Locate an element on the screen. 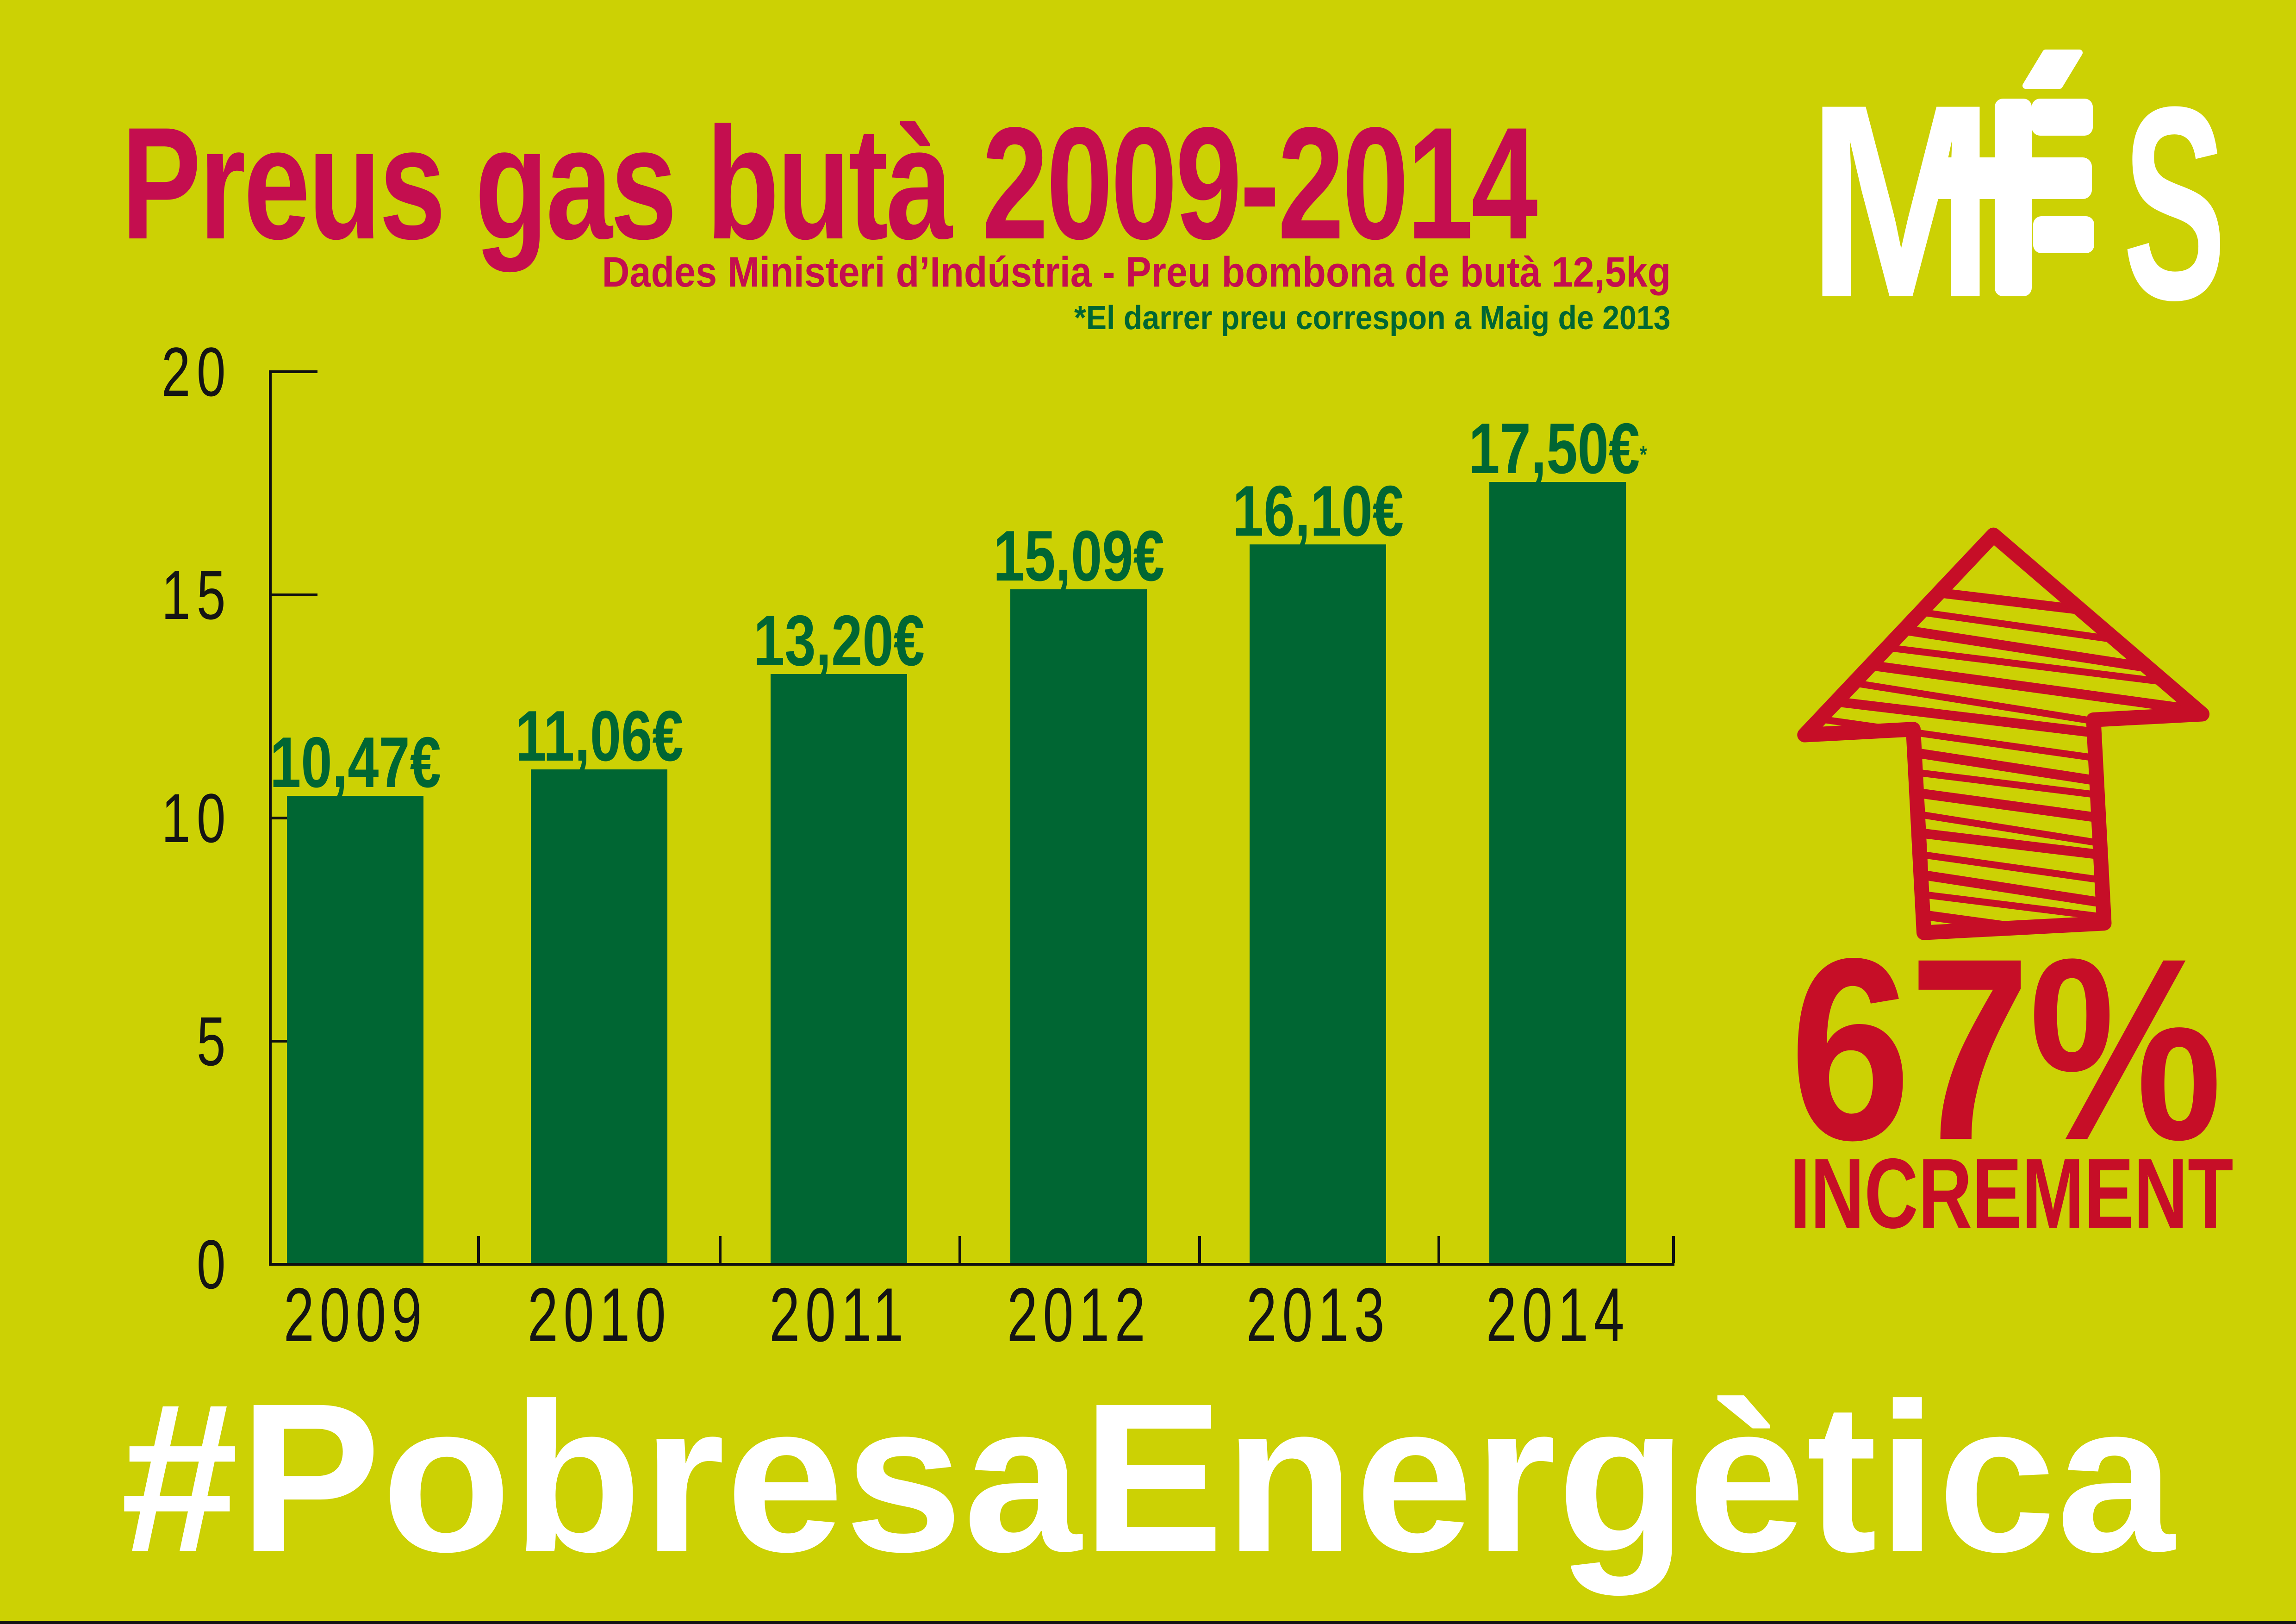 Image resolution: width=2296 pixels, height=1624 pixels. x-category-label: 2011 is located at coordinates (839, 1314).